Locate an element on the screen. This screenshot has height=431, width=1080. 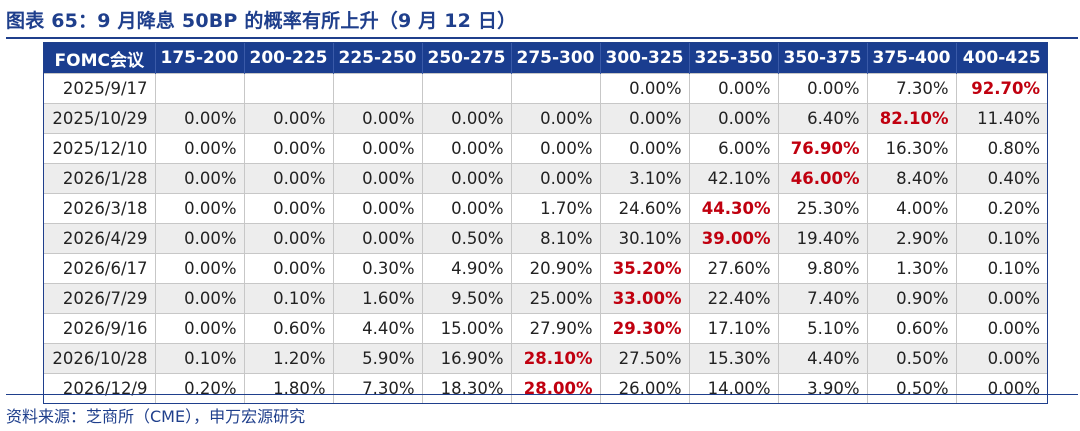
probability-cell: 6.40% is located at coordinates (822, 118).